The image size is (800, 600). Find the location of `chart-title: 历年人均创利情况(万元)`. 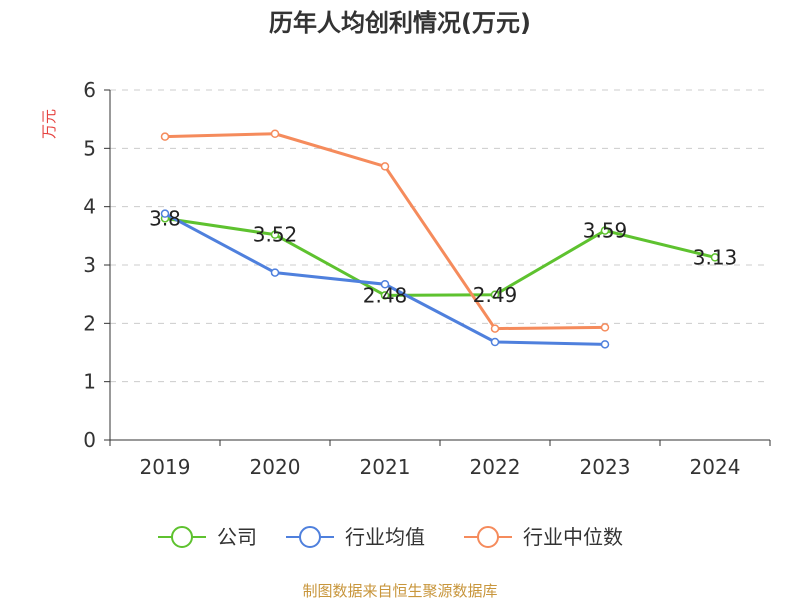

chart-title: 历年人均创利情况(万元) is located at coordinates (400, 23).